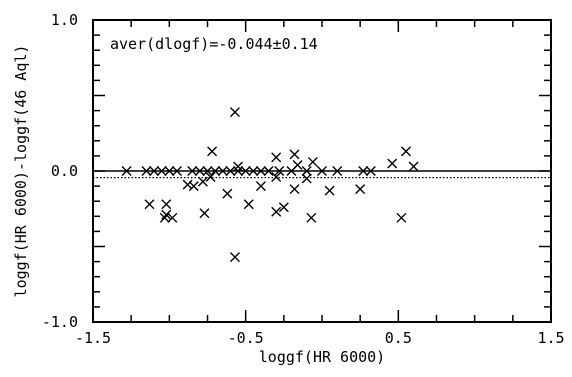  Describe the element at coordinates (93, 338) in the screenshot. I see `x-tick-label: -1.5` at that location.